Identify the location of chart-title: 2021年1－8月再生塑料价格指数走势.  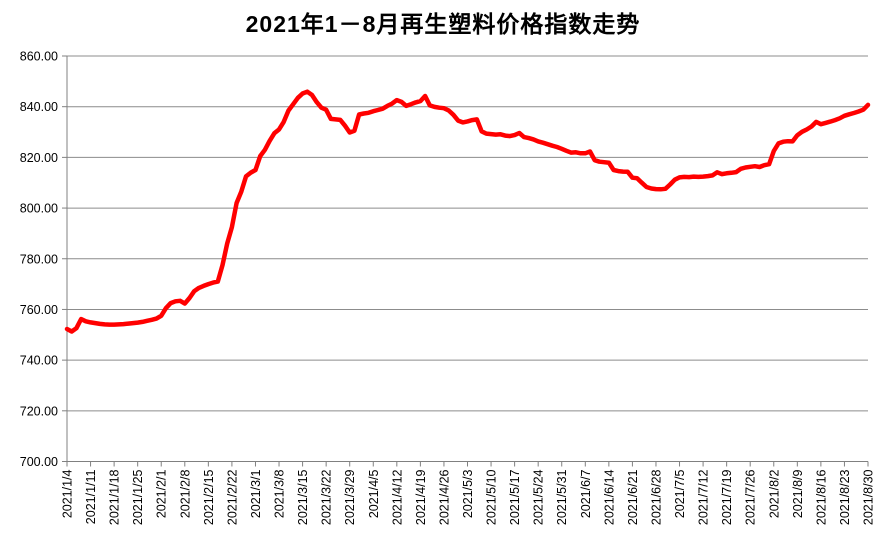
(443, 24).